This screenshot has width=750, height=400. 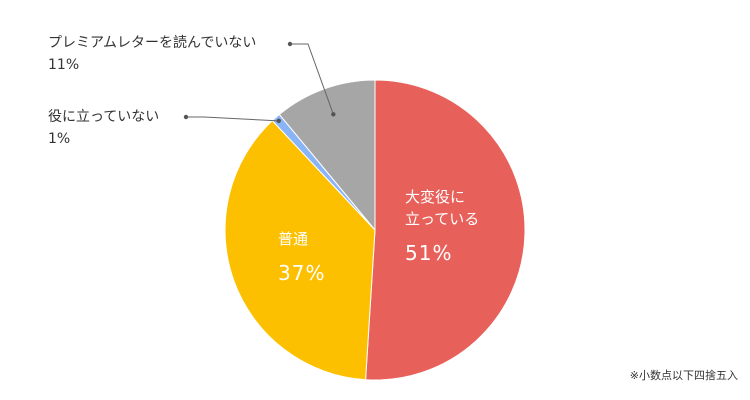 I want to click on slice-label-very-useful: 大変役に 立っている 51%, so click(x=442, y=225).